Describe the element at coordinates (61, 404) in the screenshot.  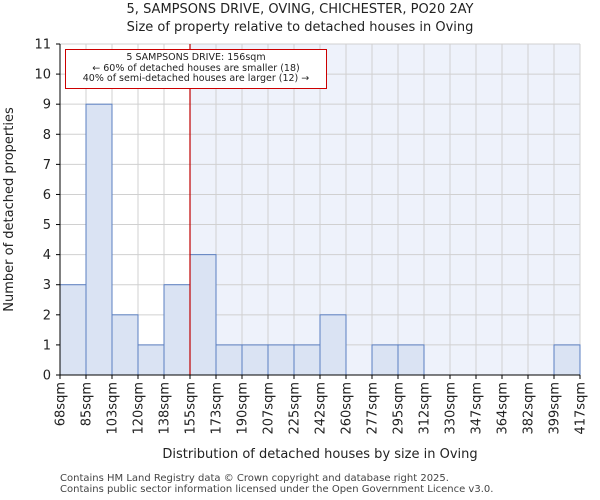
I see `x-tick-label: 68sqm` at that location.